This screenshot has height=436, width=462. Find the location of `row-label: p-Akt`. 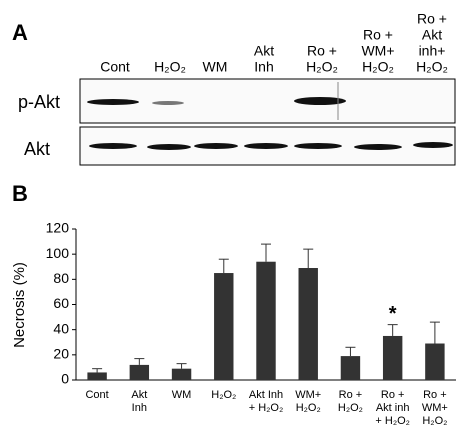

row-label: p-Akt is located at coordinates (39, 102).